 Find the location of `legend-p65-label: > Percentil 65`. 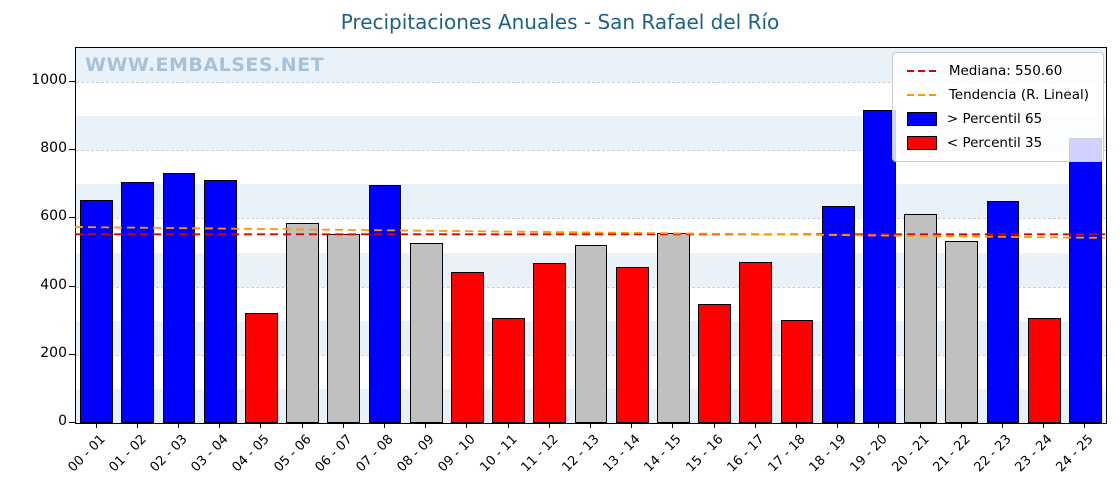

legend-p65-label: > Percentil 65 is located at coordinates (994, 119).